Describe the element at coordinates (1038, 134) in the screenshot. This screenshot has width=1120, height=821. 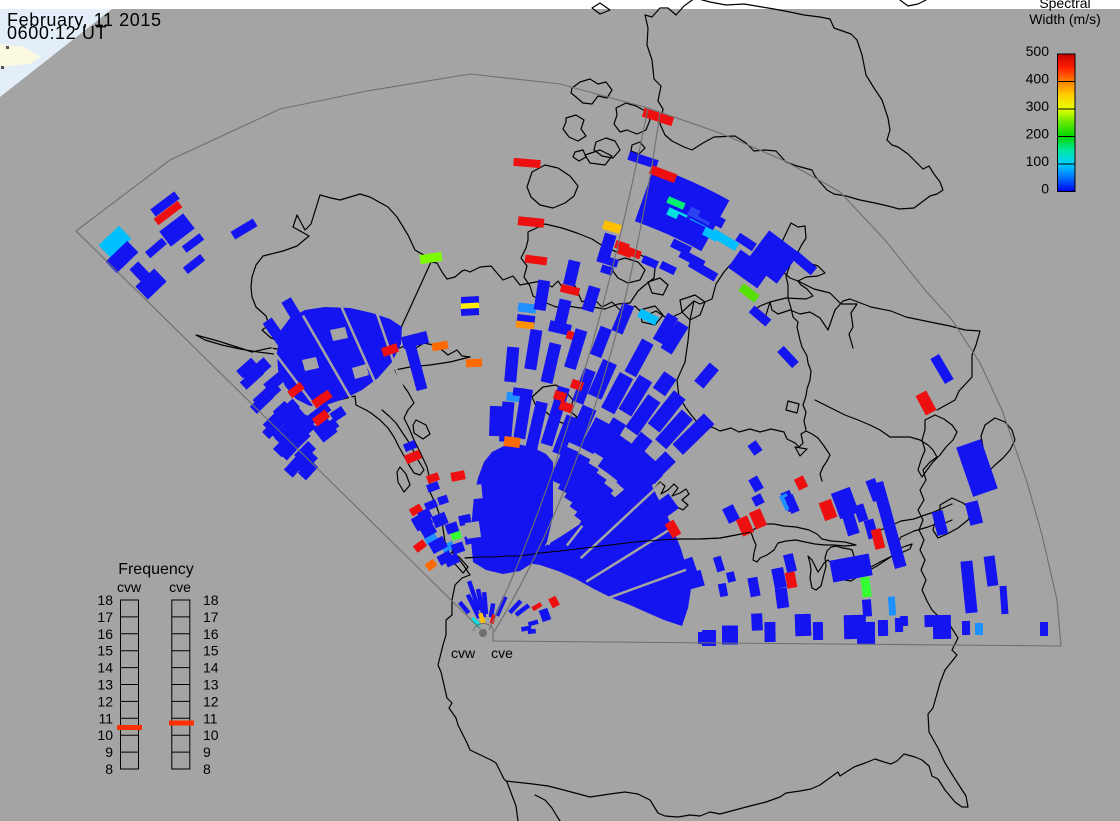
I see `svg-text: 200` at that location.